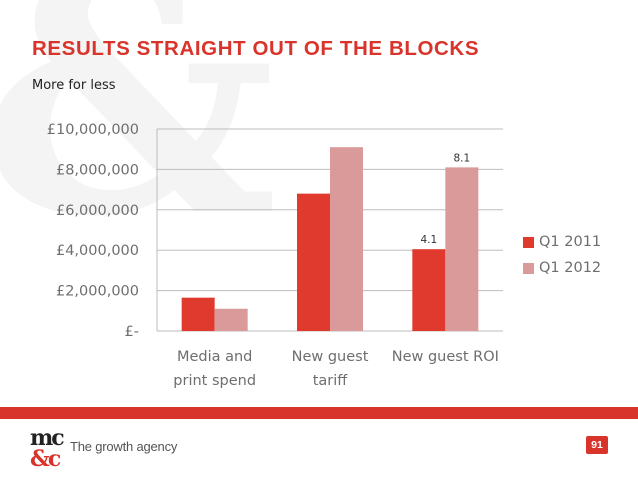 Image resolution: width=638 pixels, height=479 pixels. What do you see at coordinates (428, 240) in the screenshot?
I see `data-label: 4.1` at bounding box center [428, 240].